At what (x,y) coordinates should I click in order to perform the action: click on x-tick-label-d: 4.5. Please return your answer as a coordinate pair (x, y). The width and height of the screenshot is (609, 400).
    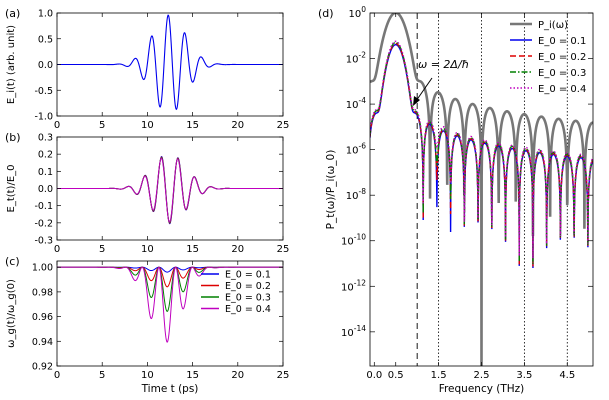
    Looking at the image, I should click on (567, 375).